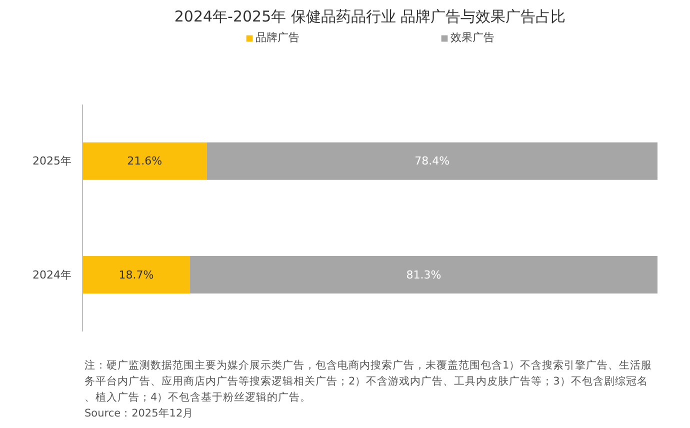 The height and width of the screenshot is (428, 690). Describe the element at coordinates (432, 161) in the screenshot. I see `data-label: 78.4%` at that location.